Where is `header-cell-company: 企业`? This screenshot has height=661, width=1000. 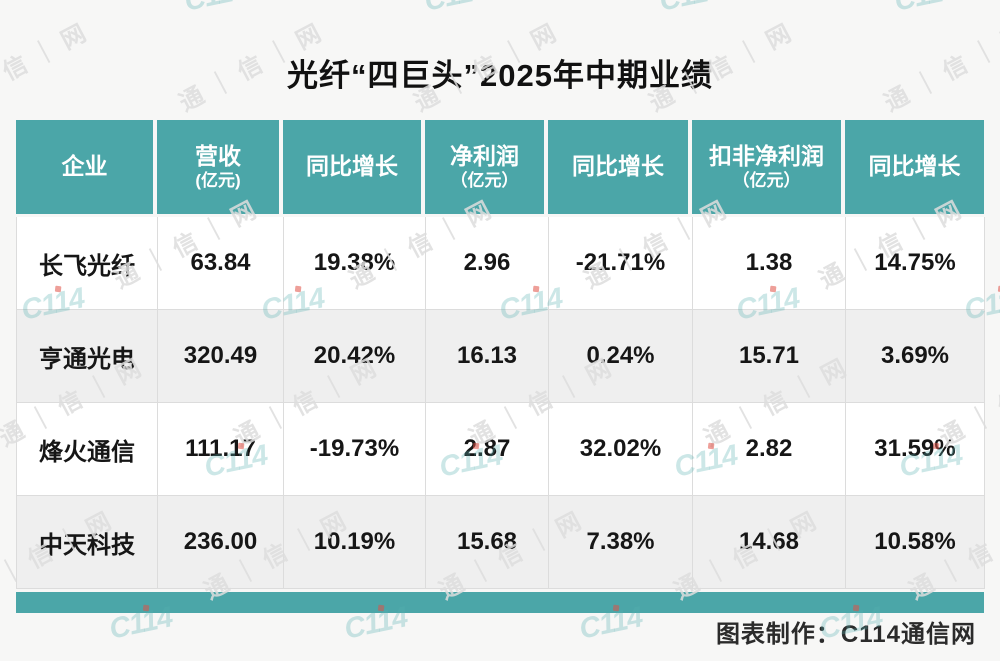
header-cell-company: 企业 is located at coordinates (86, 168).